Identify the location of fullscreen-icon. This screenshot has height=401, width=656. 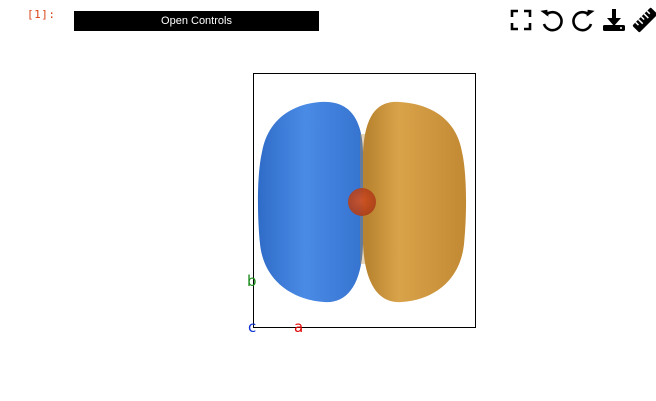
(521, 20).